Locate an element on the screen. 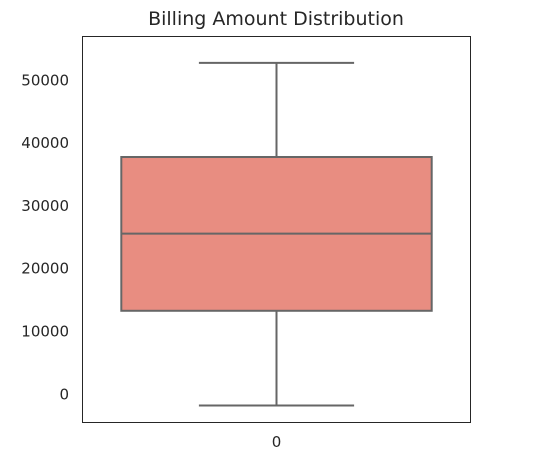 The image size is (543, 464). y-tick-label: 20000 is located at coordinates (45, 269).